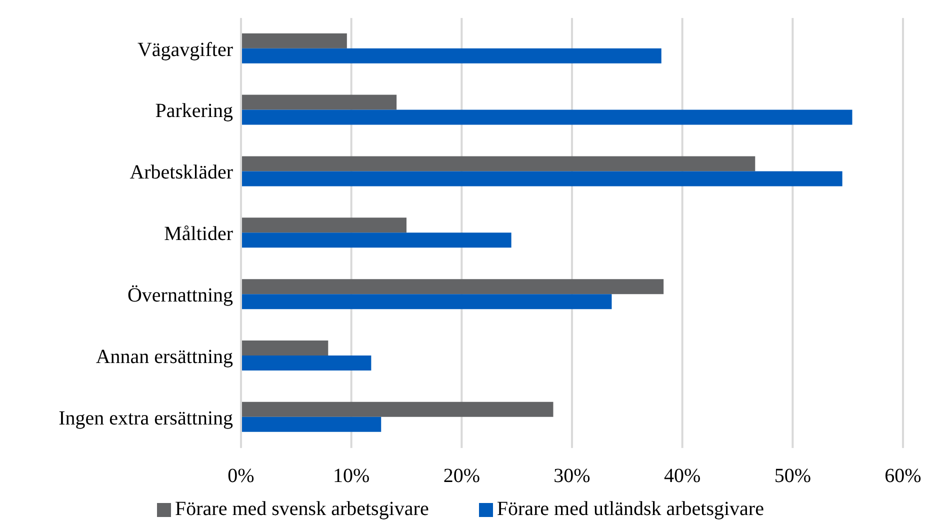  I want to click on x-tick-label: 40%, so click(682, 476).